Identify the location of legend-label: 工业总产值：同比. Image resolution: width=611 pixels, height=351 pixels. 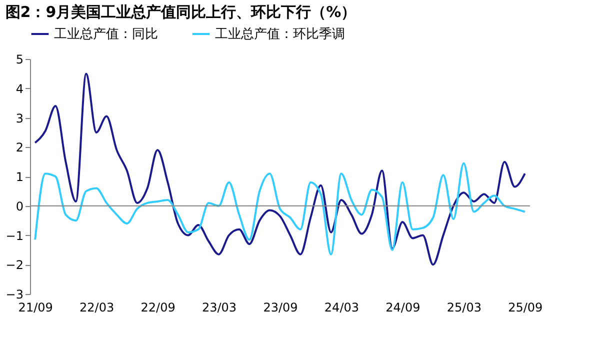
(106, 34).